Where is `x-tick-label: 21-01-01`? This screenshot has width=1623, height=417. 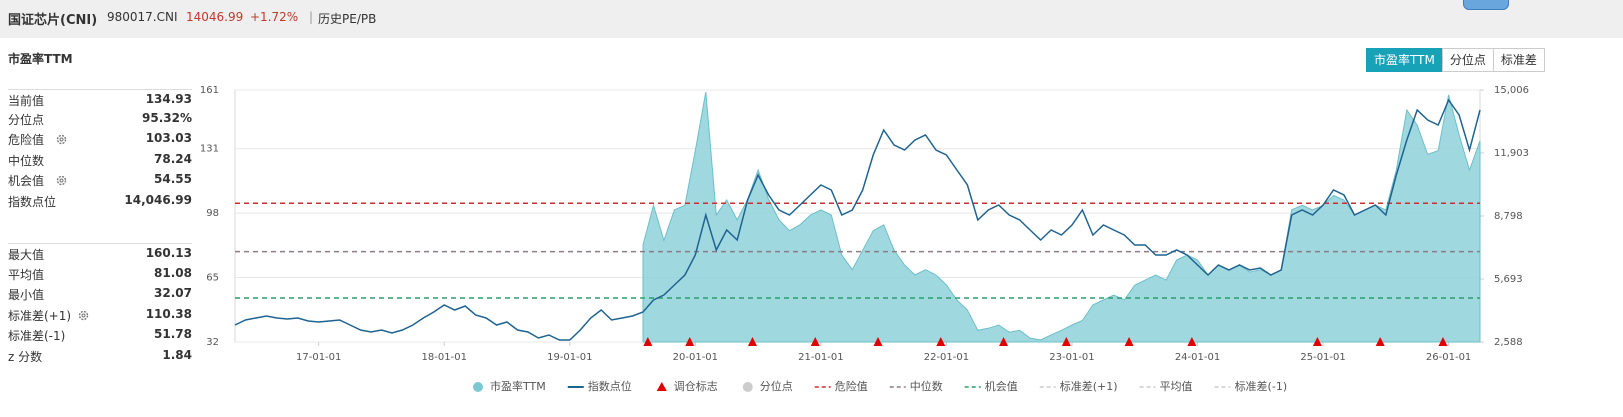
x-tick-label: 21-01-01 is located at coordinates (820, 357).